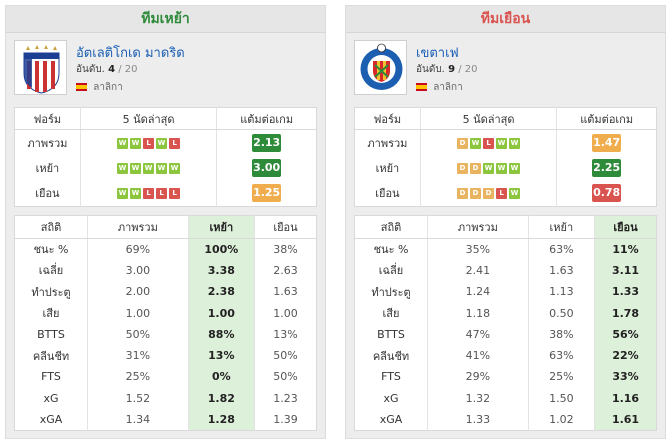 The height and width of the screenshot is (447, 671). Describe the element at coordinates (138, 292) in the screenshot. I see `stat-overall: 2.00` at that location.